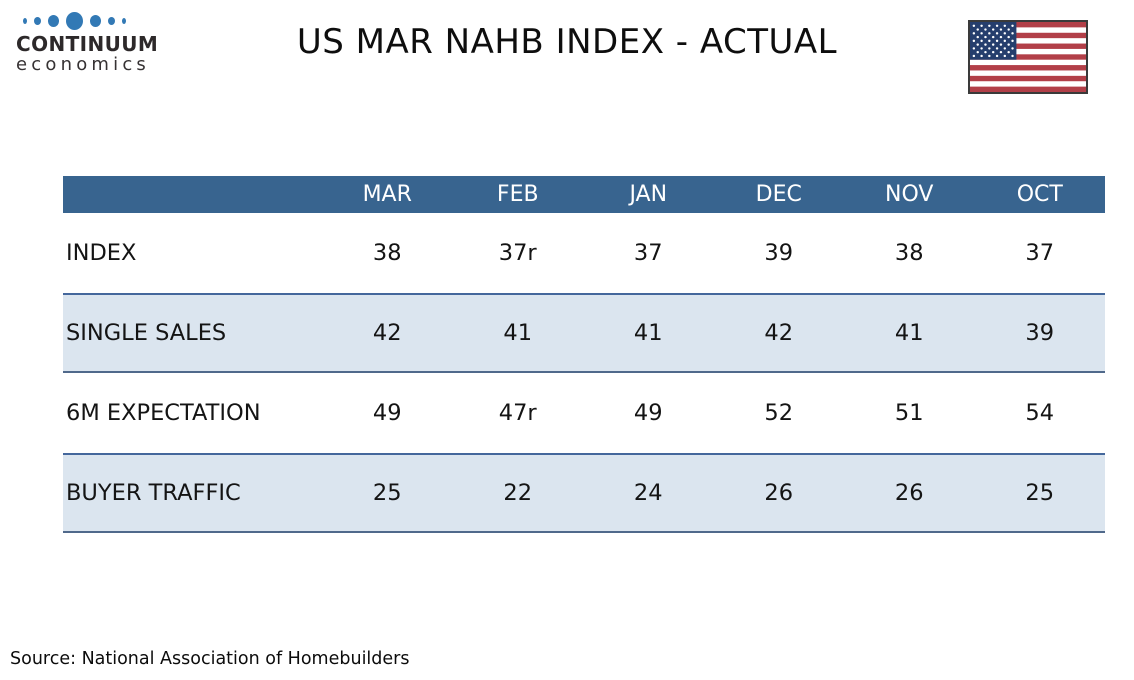 This screenshot has height=680, width=1134. I want to click on continuum-economics-logo: CONTINUUM economics, so click(87, 43).